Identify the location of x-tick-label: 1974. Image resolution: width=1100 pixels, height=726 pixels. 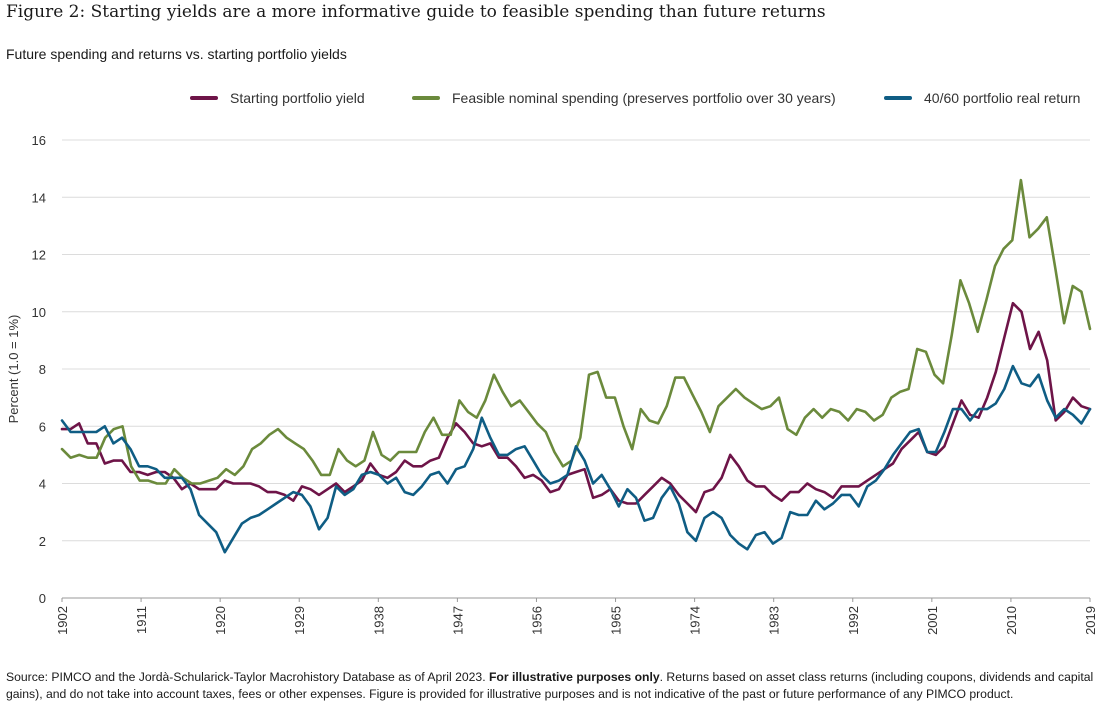
(695, 620).